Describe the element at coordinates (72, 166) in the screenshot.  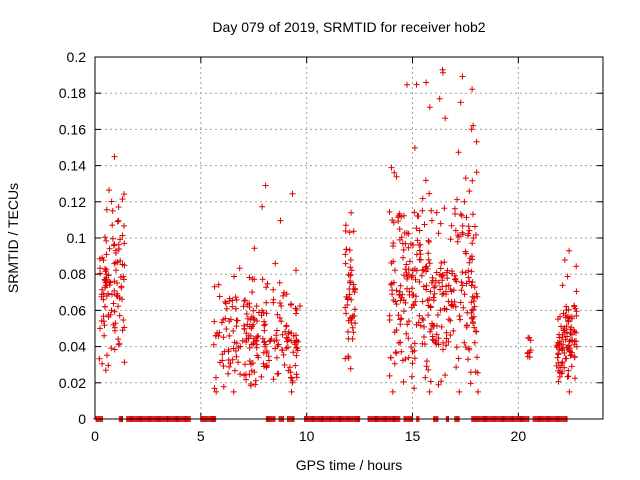
I see `y-tick-label: 0.14` at that location.